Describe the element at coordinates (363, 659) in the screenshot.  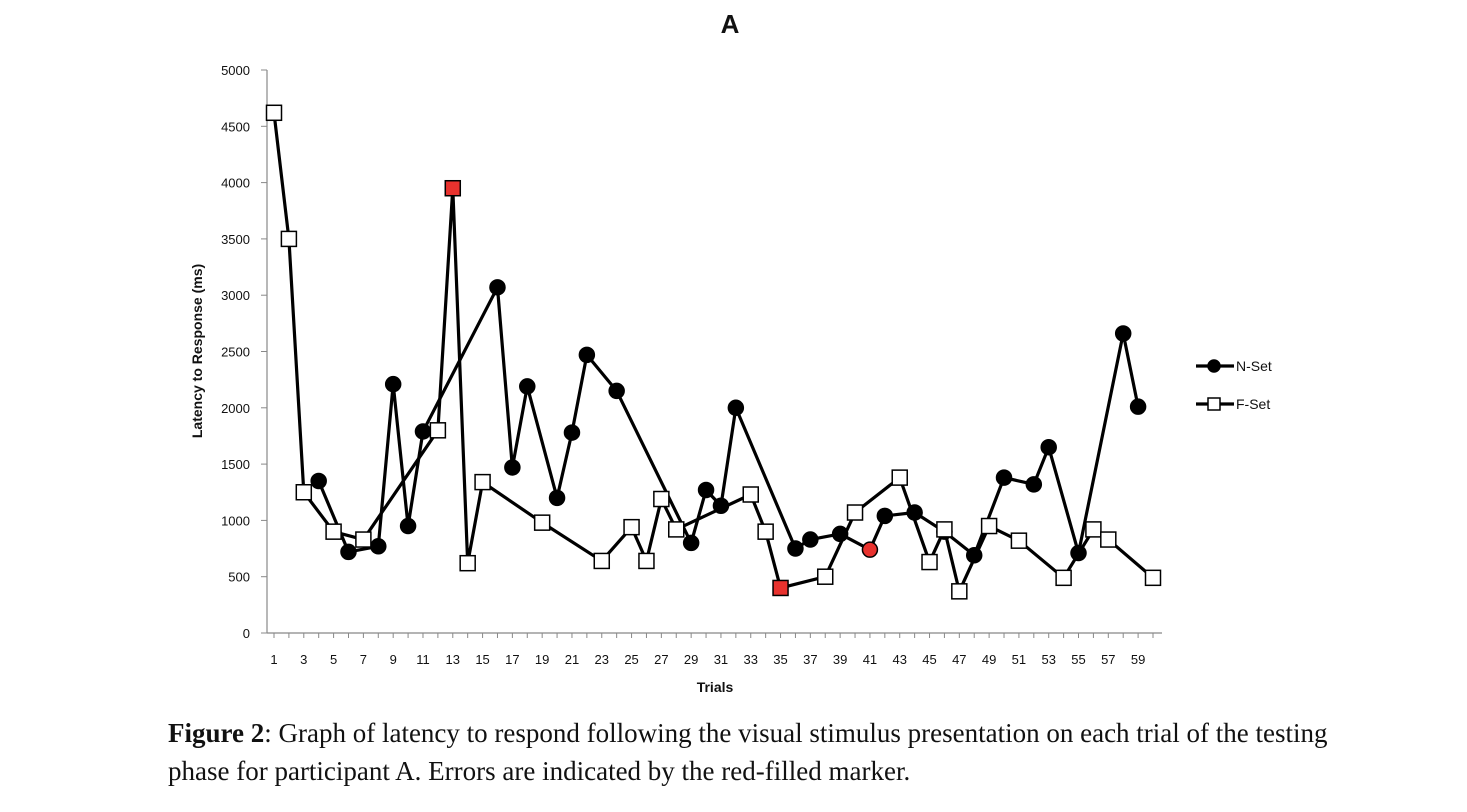
I see `x-tick-label: 7` at that location.